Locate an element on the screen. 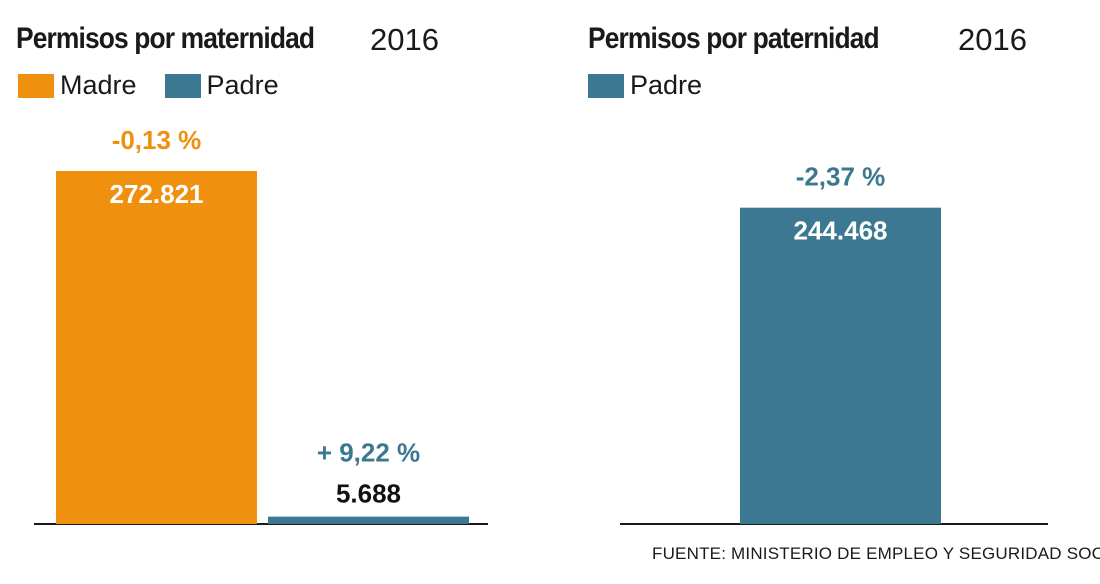 The height and width of the screenshot is (584, 1100). legend-label-madre: Madre is located at coordinates (98, 85).